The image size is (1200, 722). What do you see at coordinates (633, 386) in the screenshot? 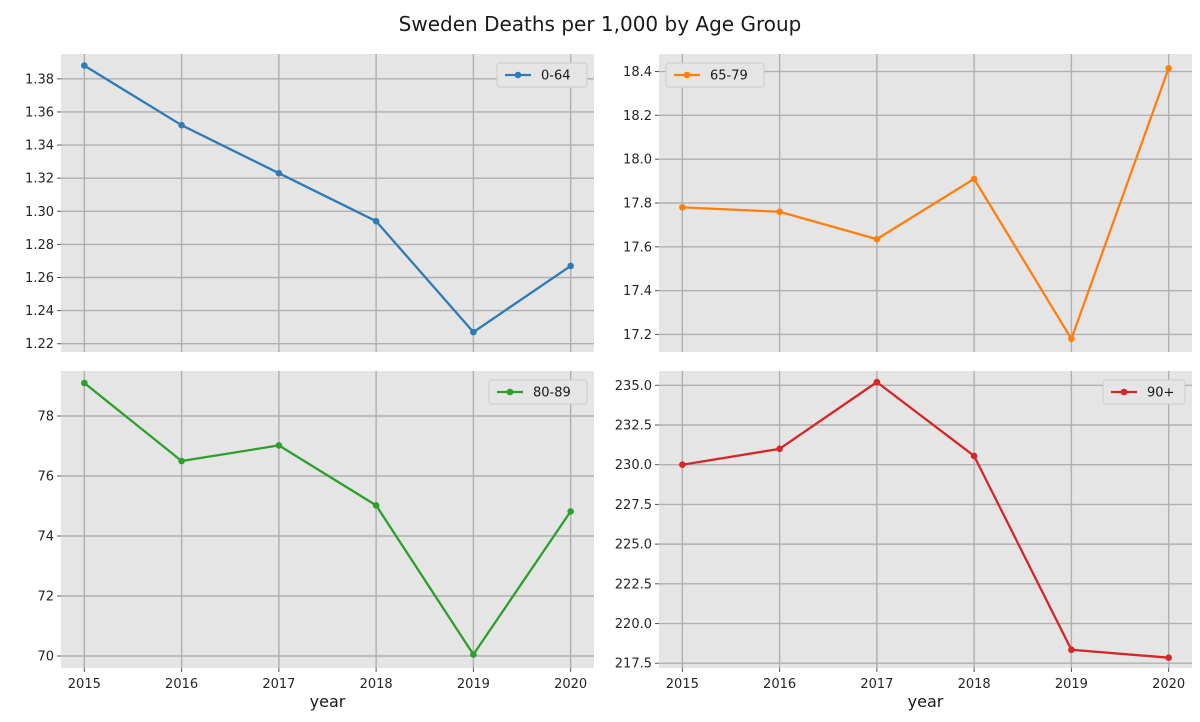
I see `y-tick-label: 235.0` at bounding box center [633, 386].